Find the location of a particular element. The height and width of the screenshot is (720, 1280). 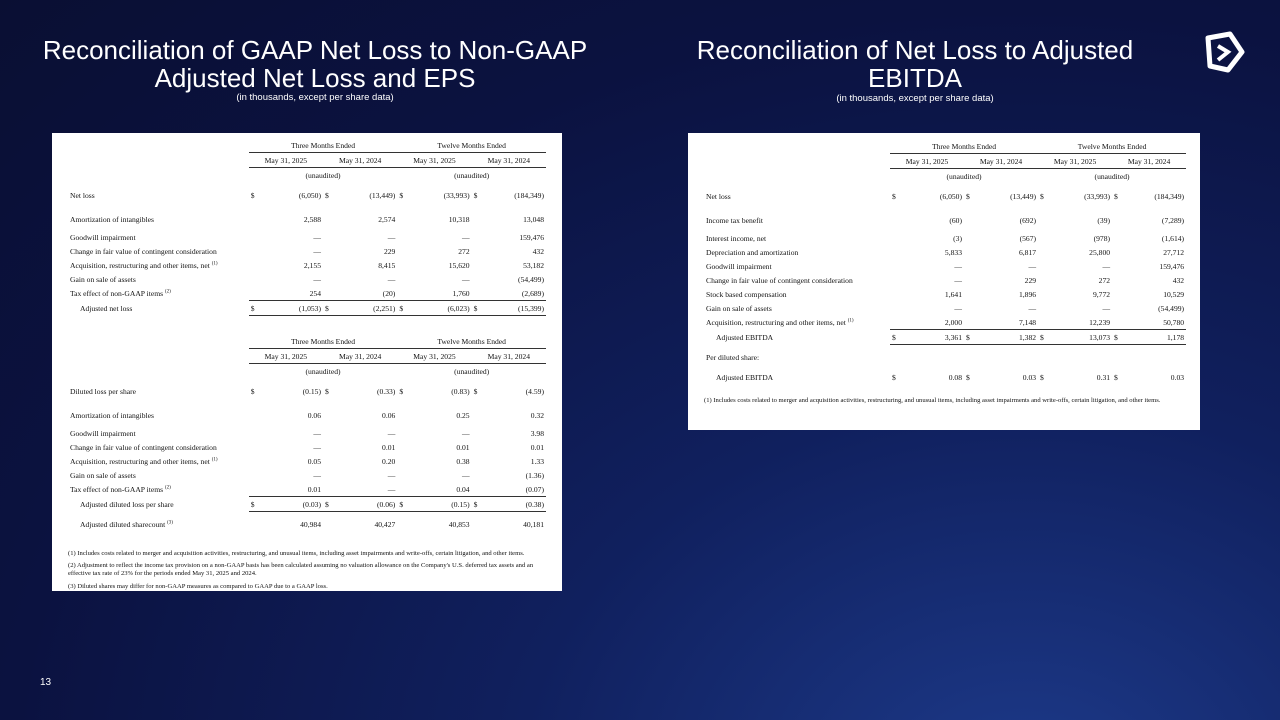

value: 8,415 is located at coordinates (387, 265).